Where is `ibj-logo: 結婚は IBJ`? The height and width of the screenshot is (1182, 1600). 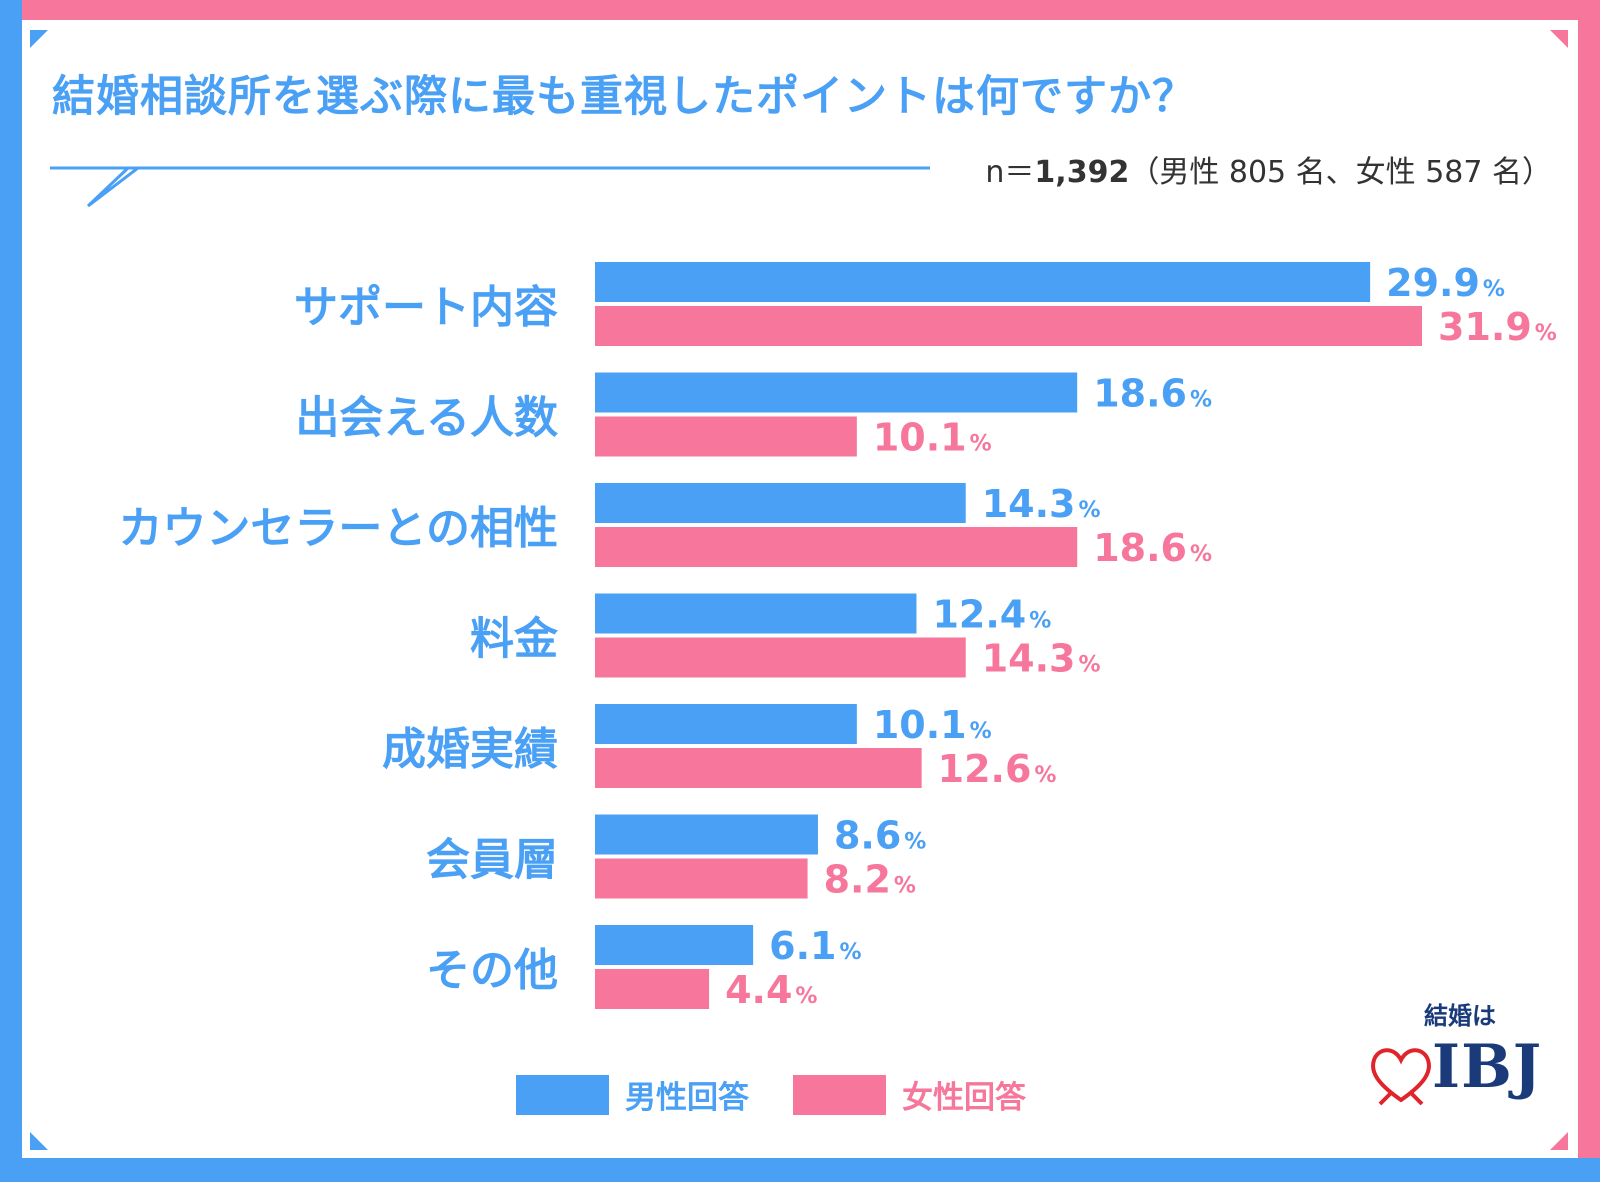 ibj-logo: 結婚は IBJ is located at coordinates (1463, 1066).